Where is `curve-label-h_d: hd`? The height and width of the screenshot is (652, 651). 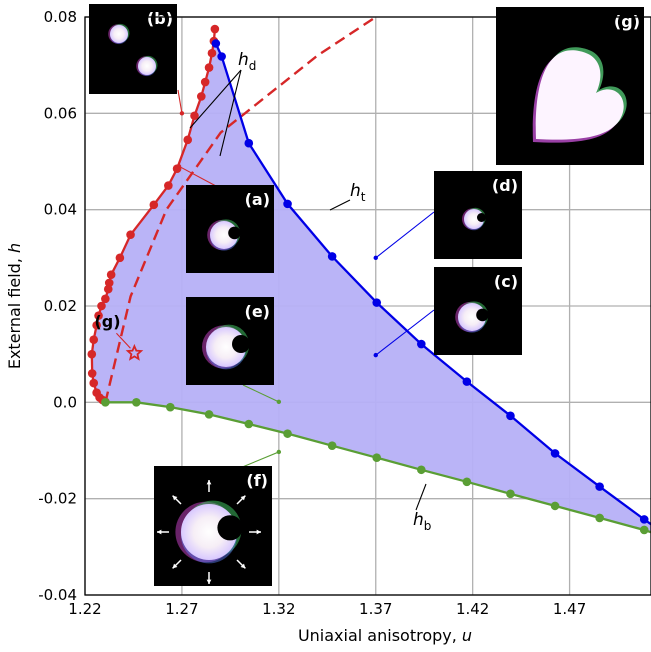
curve-label-h_d: hd is located at coordinates (247, 61).